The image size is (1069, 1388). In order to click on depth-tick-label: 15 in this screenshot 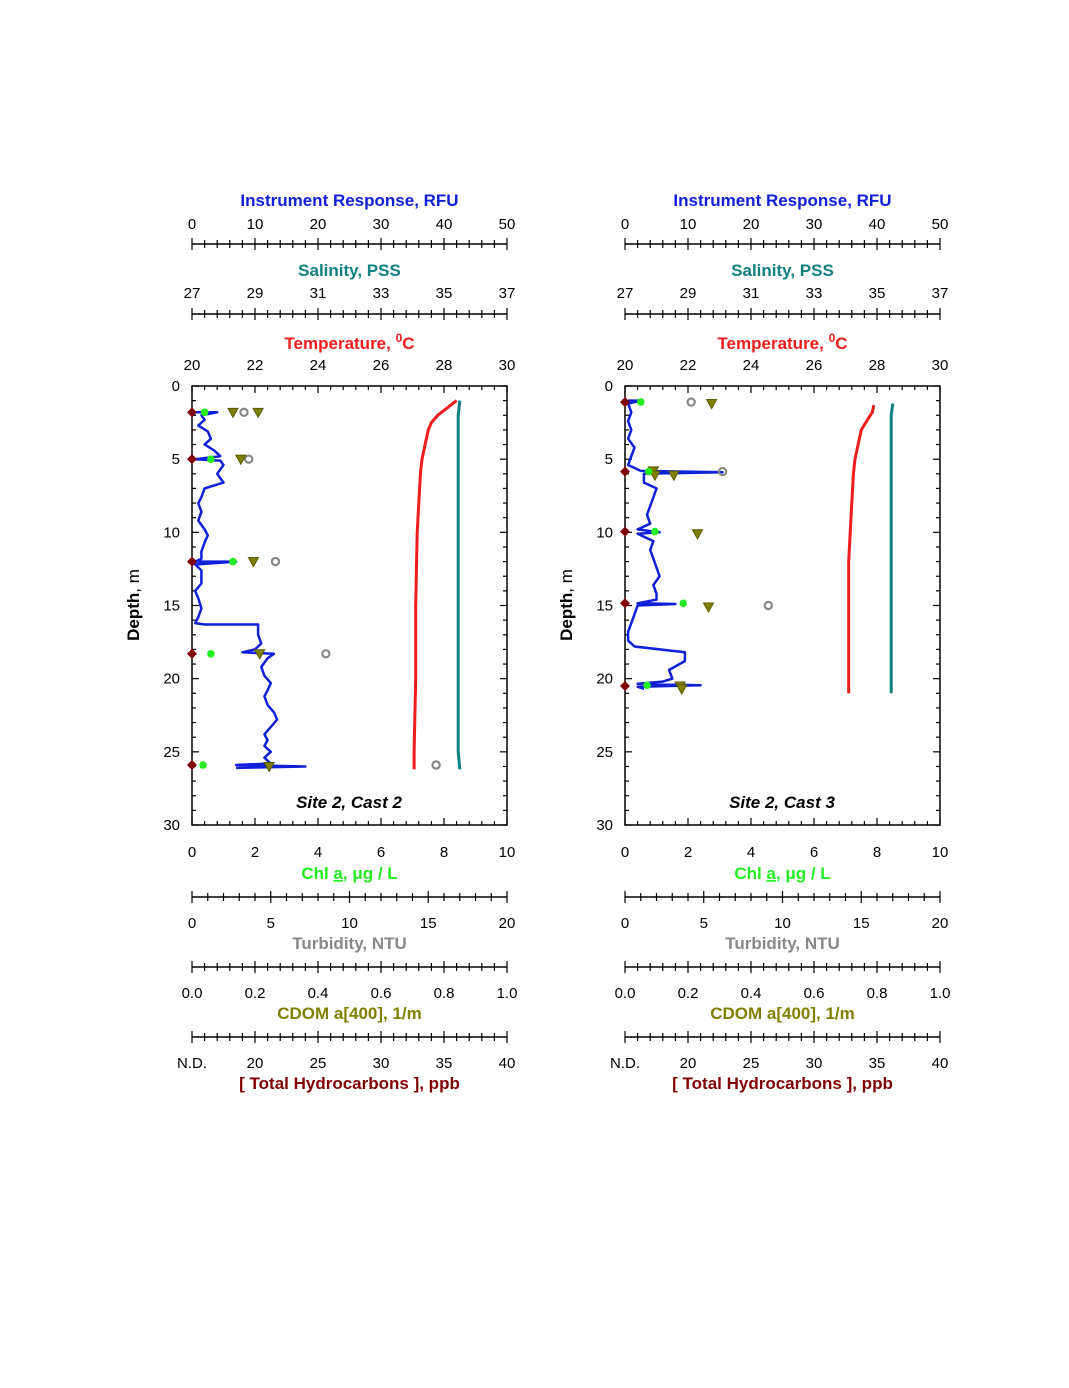, I will do `click(604, 606)`.